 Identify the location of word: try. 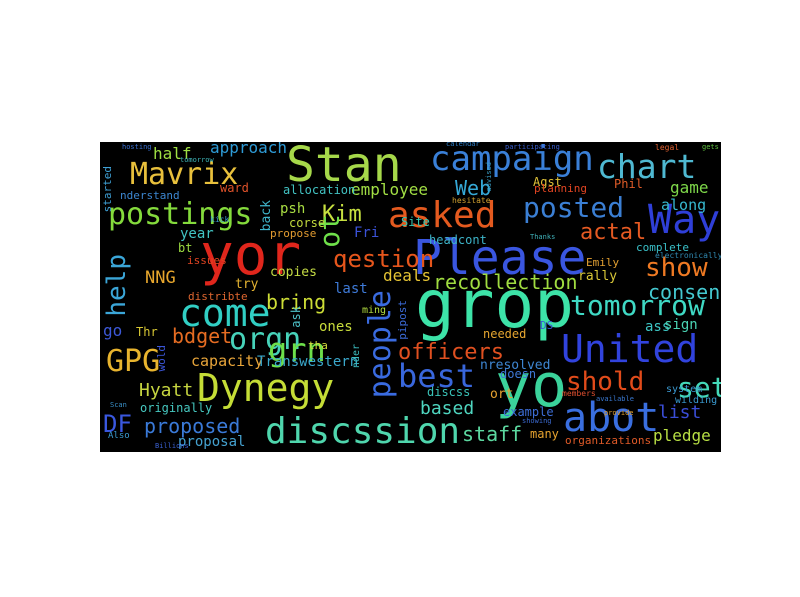
(247, 284).